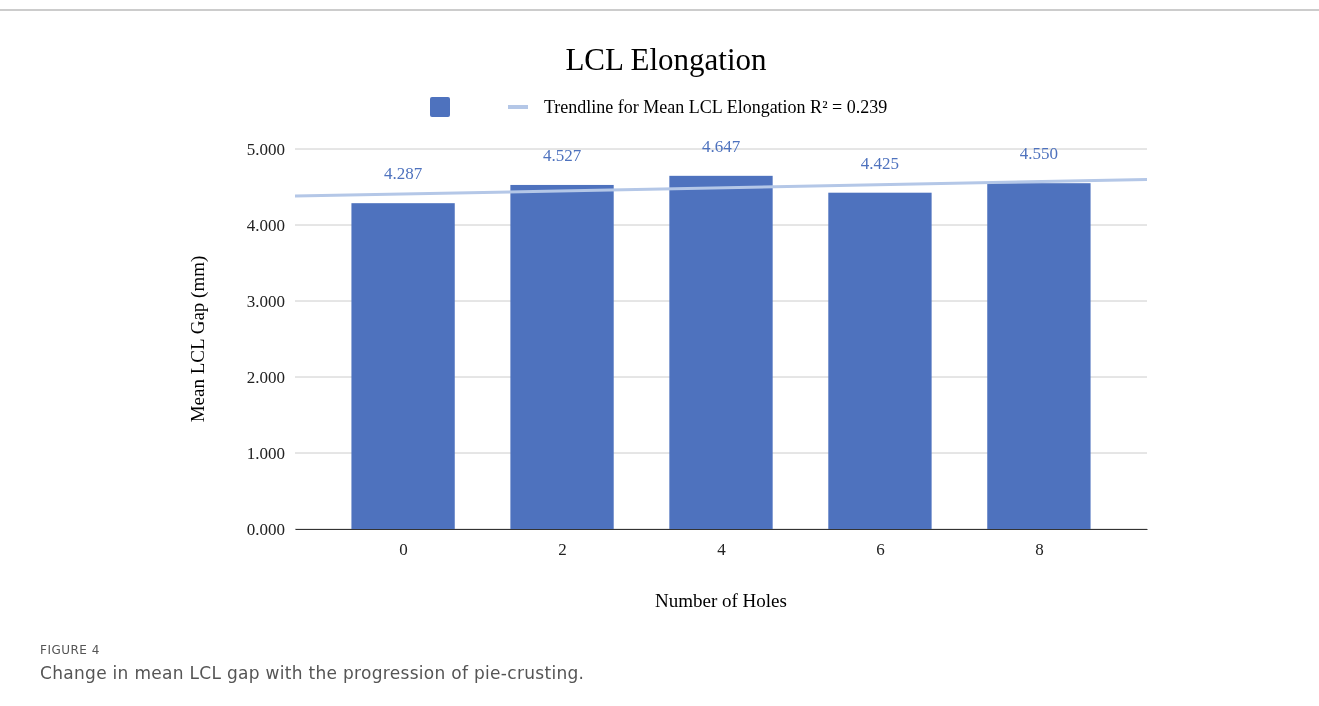  Describe the element at coordinates (265, 377) in the screenshot. I see `y-tick-label: 2.000` at that location.